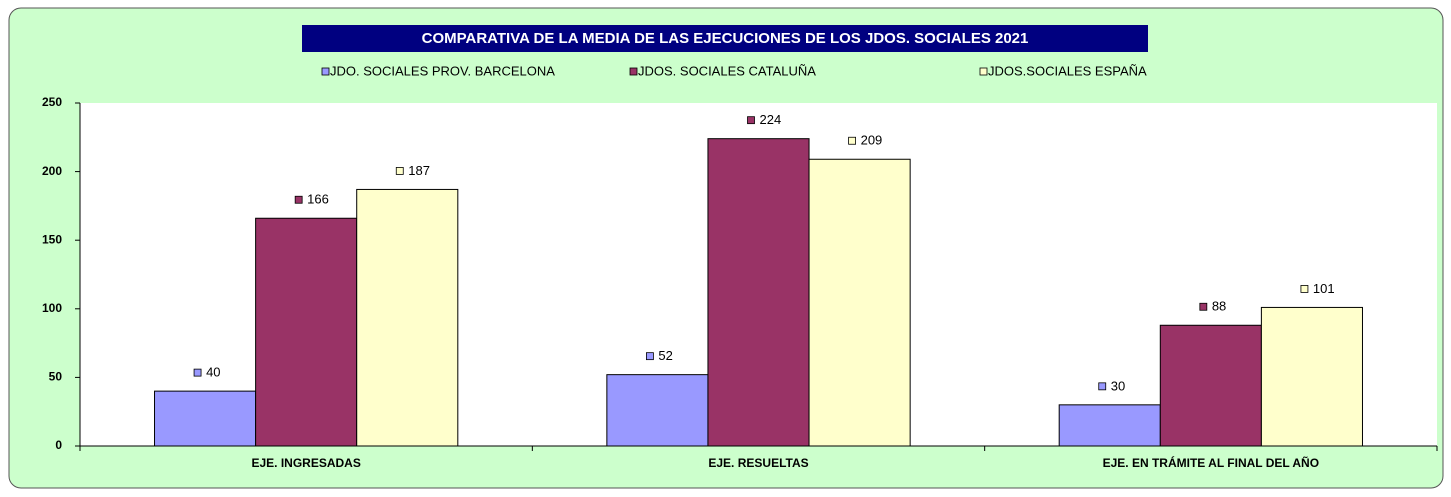 This screenshot has height=497, width=1451. Describe the element at coordinates (52, 102) in the screenshot. I see `y-tick-label: 250` at that location.